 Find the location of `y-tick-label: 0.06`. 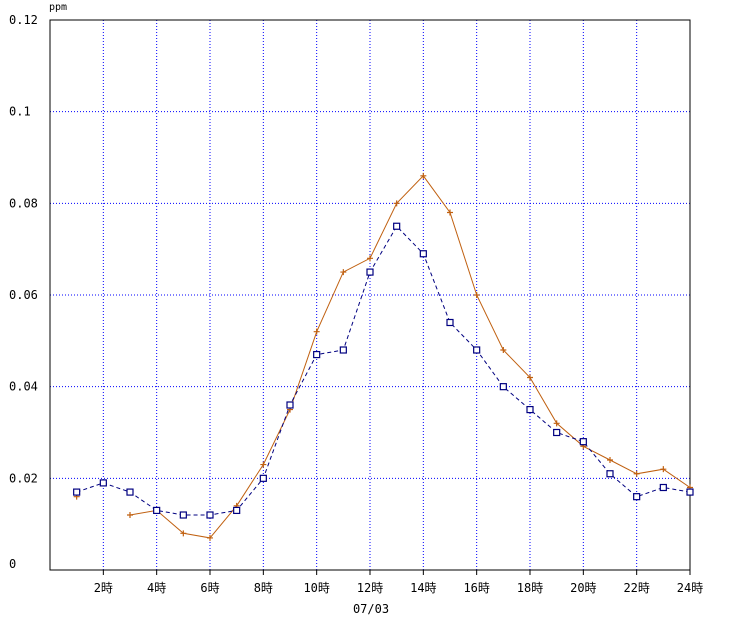

y-tick-label: 0.06 is located at coordinates (23, 295).